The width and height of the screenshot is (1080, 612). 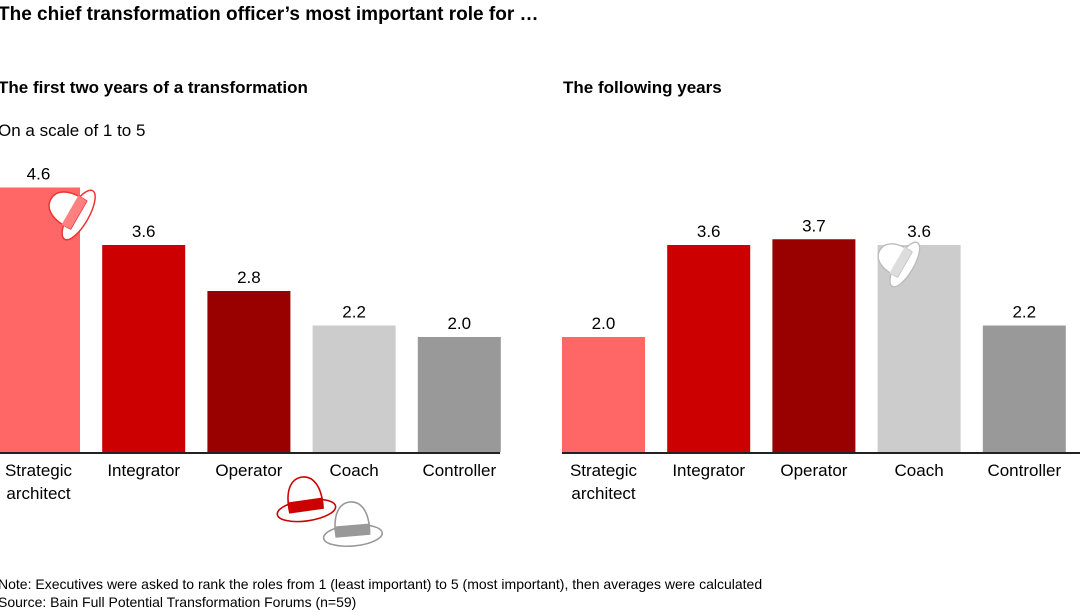 I want to click on data-label: 3.7, so click(x=814, y=225).